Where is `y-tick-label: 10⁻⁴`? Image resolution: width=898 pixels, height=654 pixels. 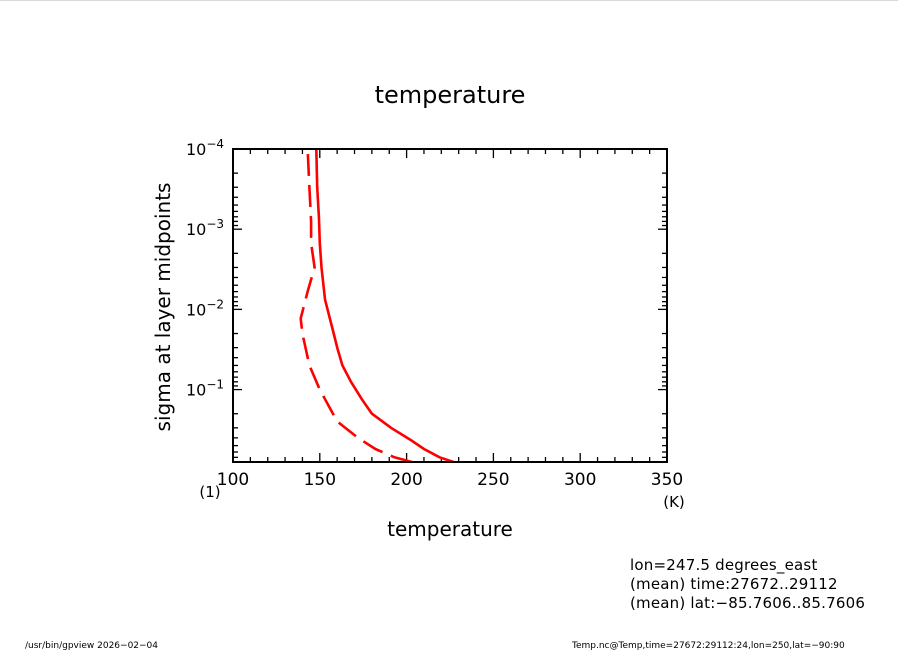 y-tick-label: 10⁻⁴ is located at coordinates (205, 148).